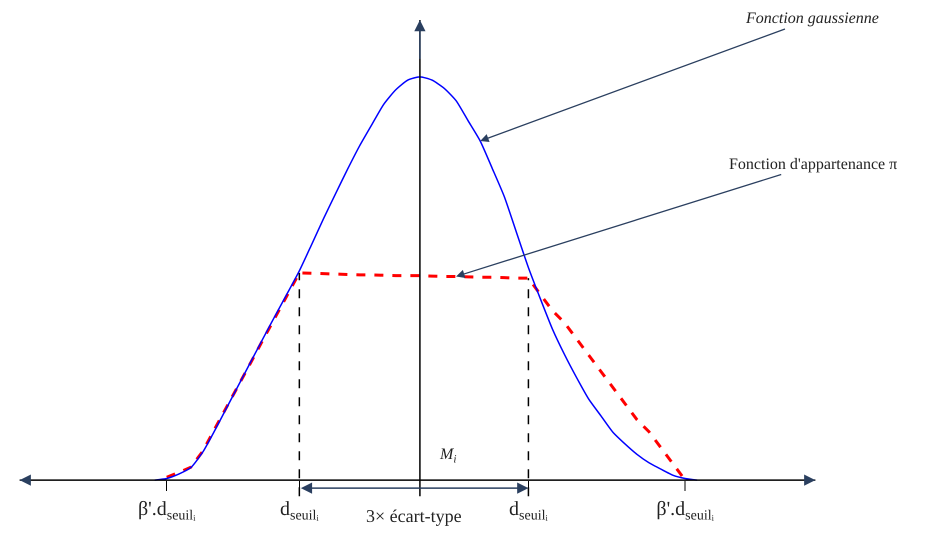 The image size is (951, 536). I want to click on text: Fonction gaussienne, so click(812, 18).